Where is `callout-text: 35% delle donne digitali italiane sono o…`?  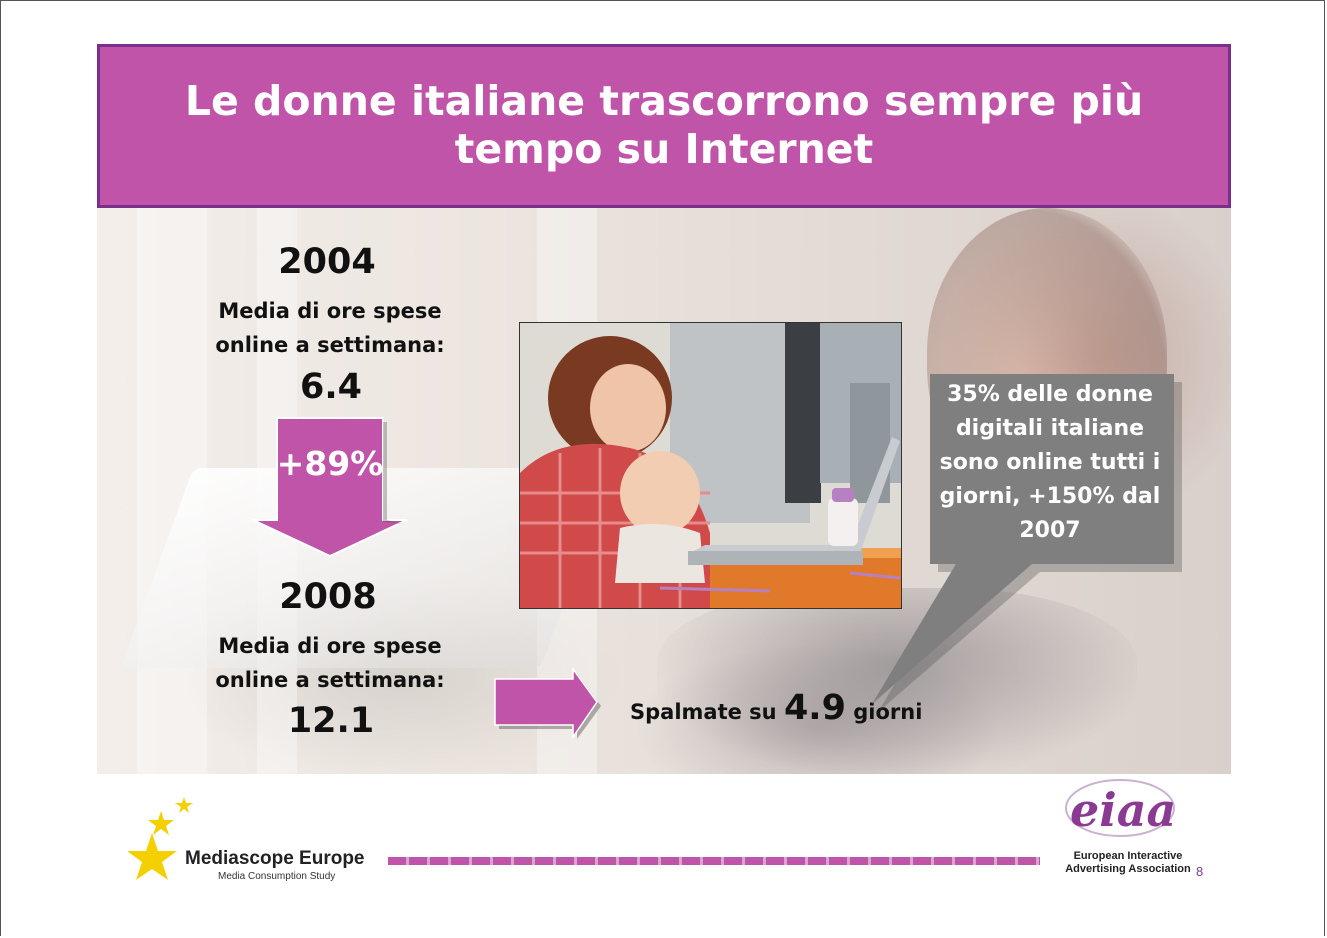
callout-text: 35% delle donne digitali italiane sono o… is located at coordinates (1050, 463).